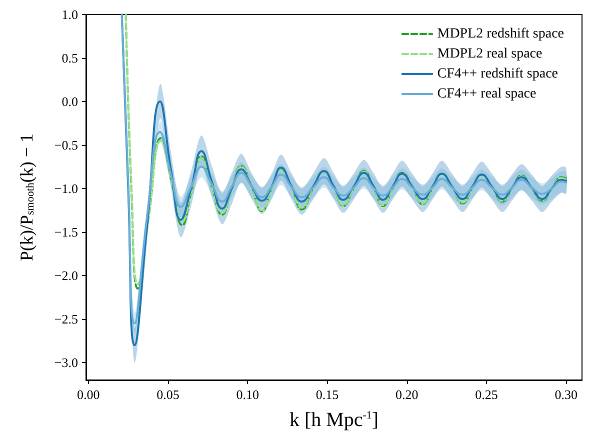 Image resolution: width=597 pixels, height=448 pixels. I want to click on y-tick-label: −0.5, so click(66, 145).